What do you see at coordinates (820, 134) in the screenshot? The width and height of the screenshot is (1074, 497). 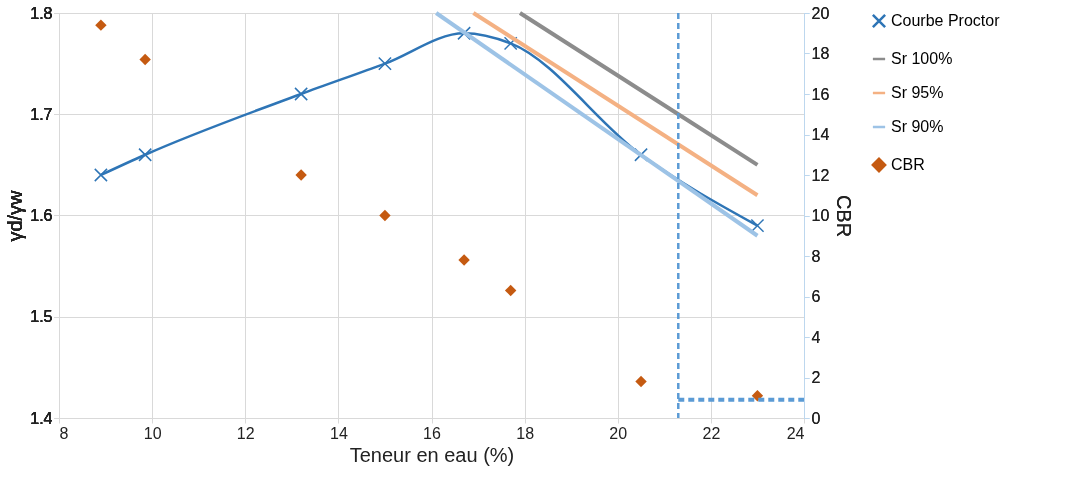 I see `y2-tick-label: 14` at bounding box center [820, 134].